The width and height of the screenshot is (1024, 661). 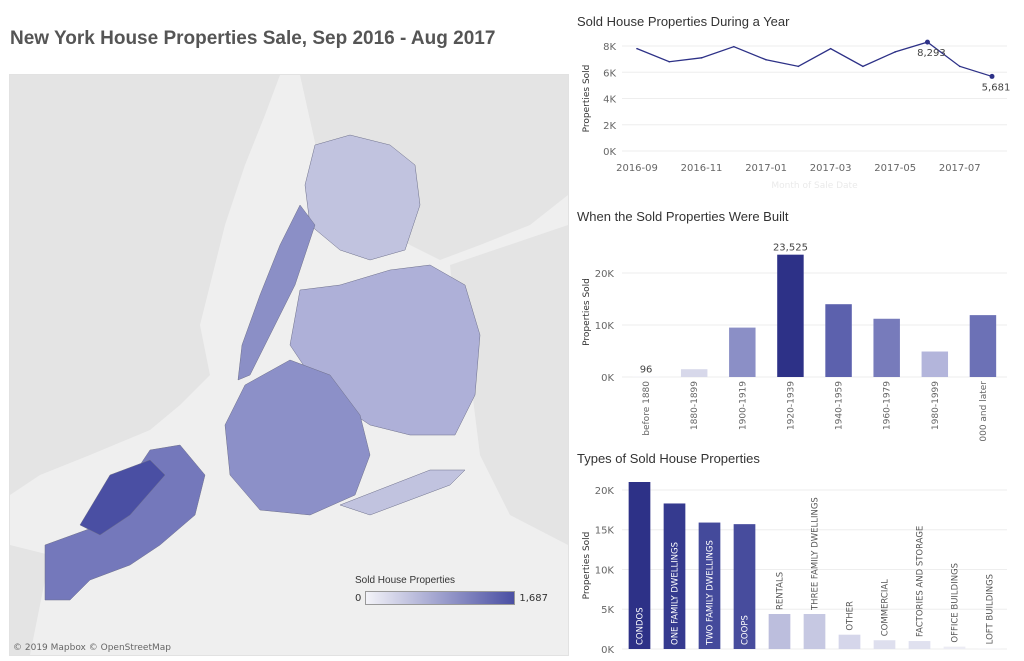 I want to click on category-label: RENTALS, so click(x=781, y=591).